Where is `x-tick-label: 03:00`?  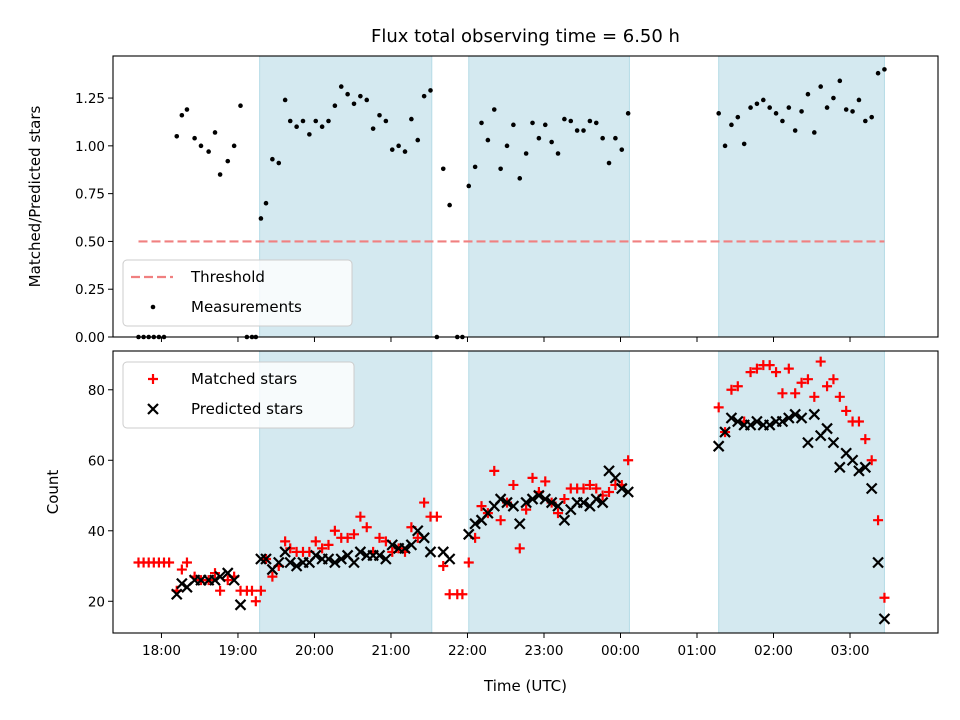 x-tick-label: 03:00 is located at coordinates (850, 651).